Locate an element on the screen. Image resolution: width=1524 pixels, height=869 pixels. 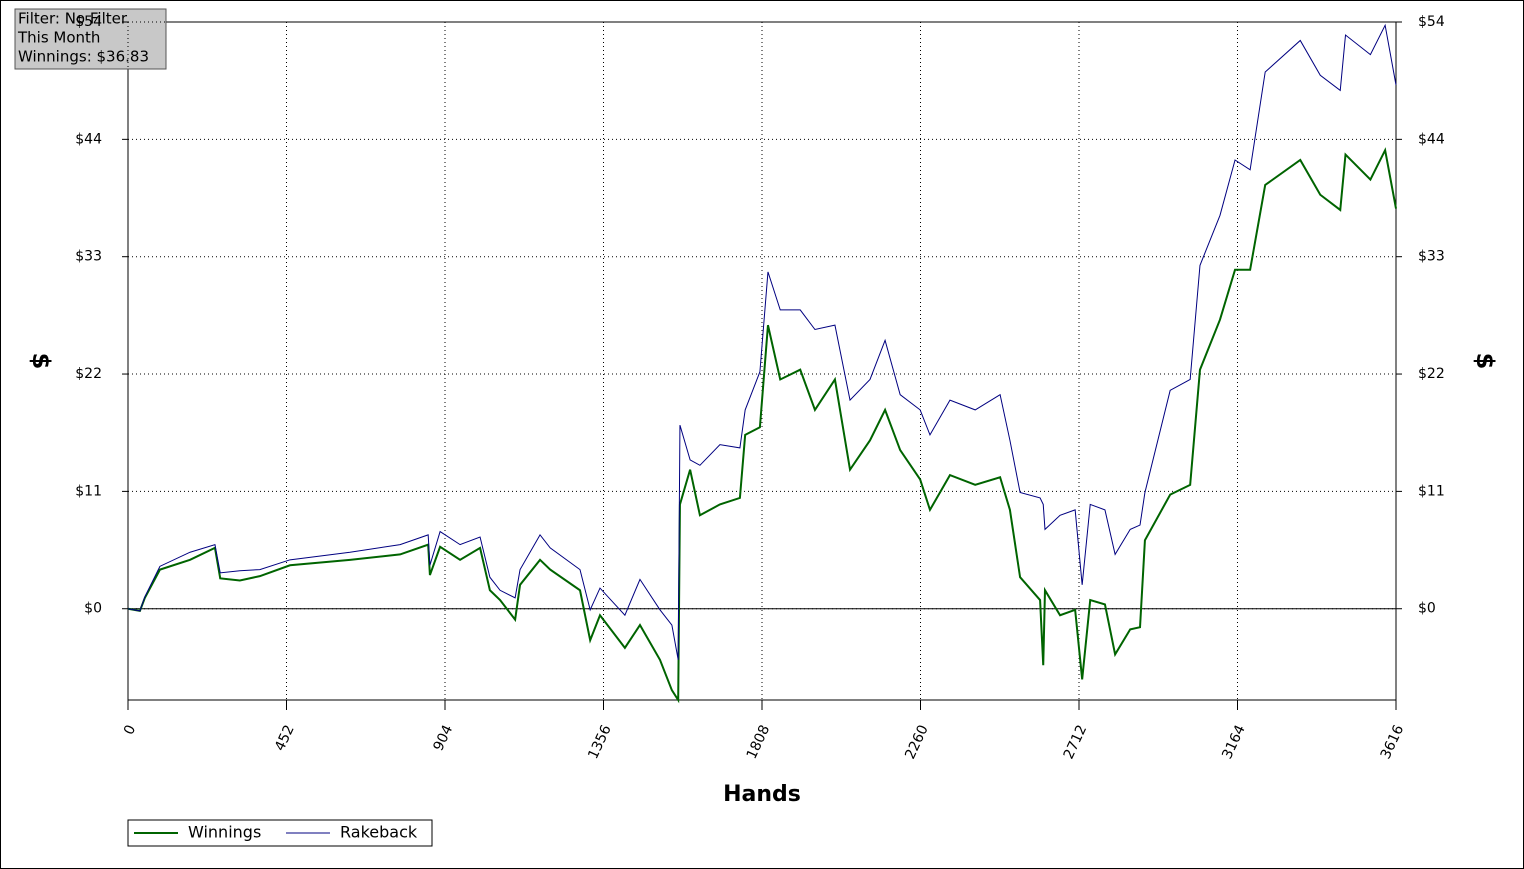
y-axis-title: $ is located at coordinates (41, 361).